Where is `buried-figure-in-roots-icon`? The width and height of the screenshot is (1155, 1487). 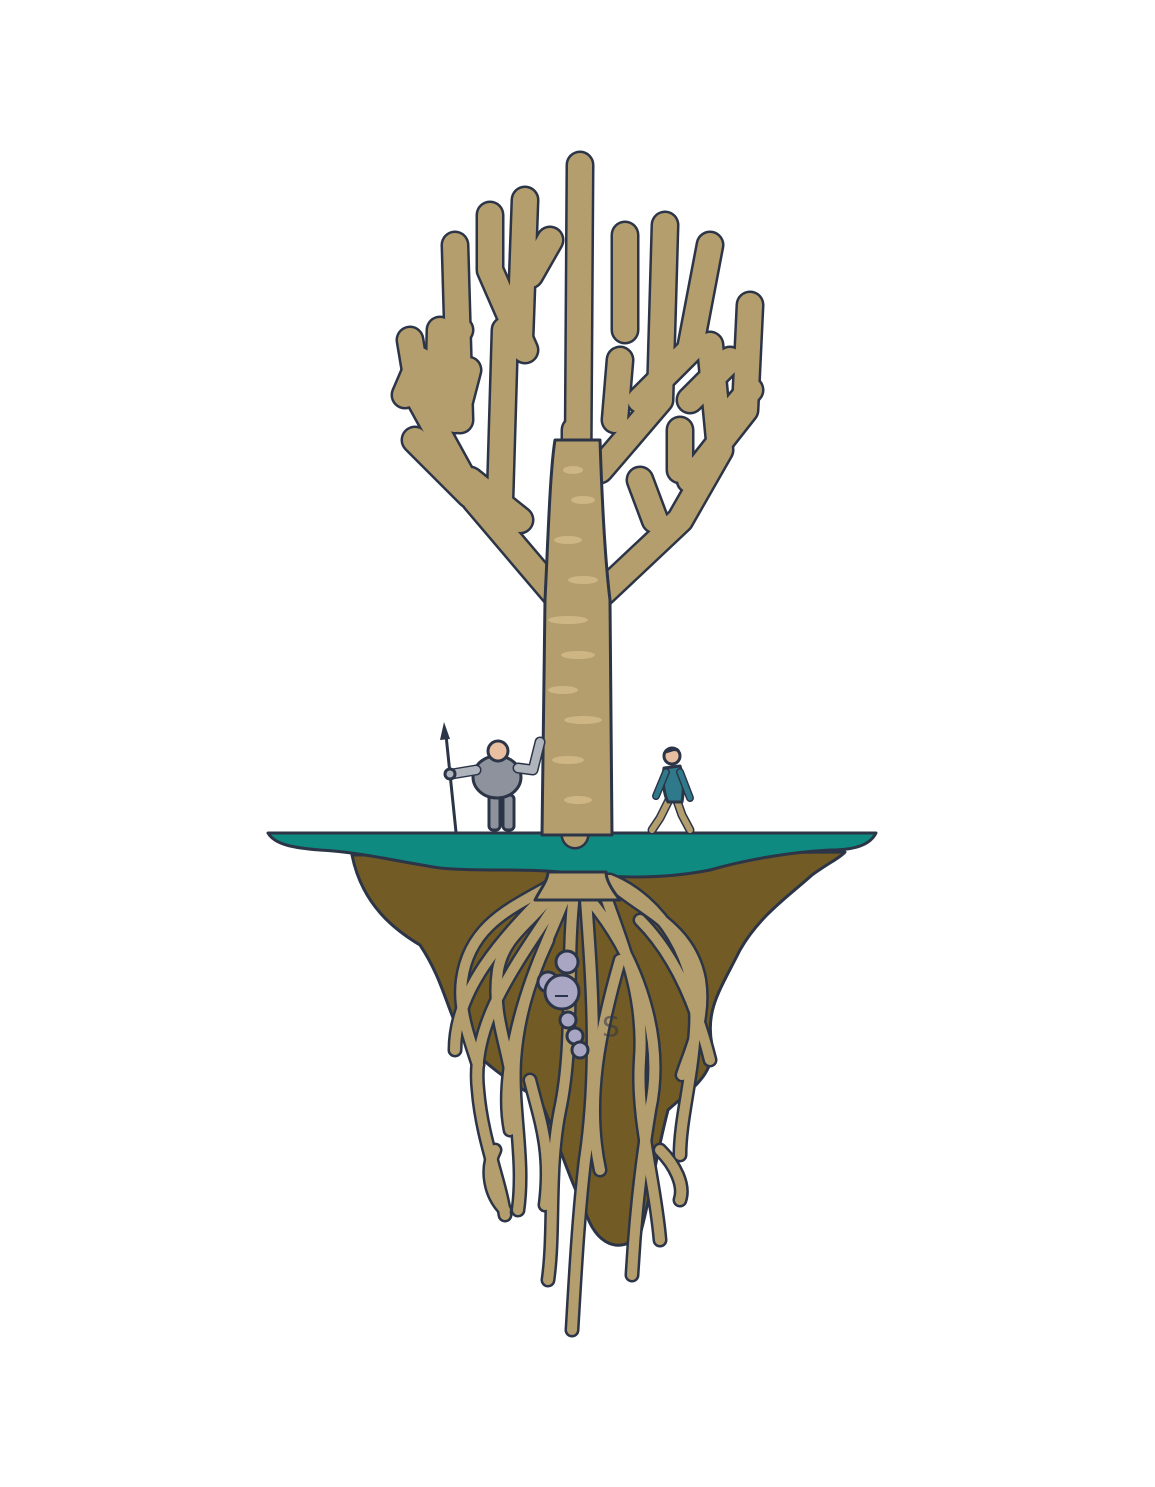
buried-figure-in-roots-icon is located at coordinates (563, 1004).